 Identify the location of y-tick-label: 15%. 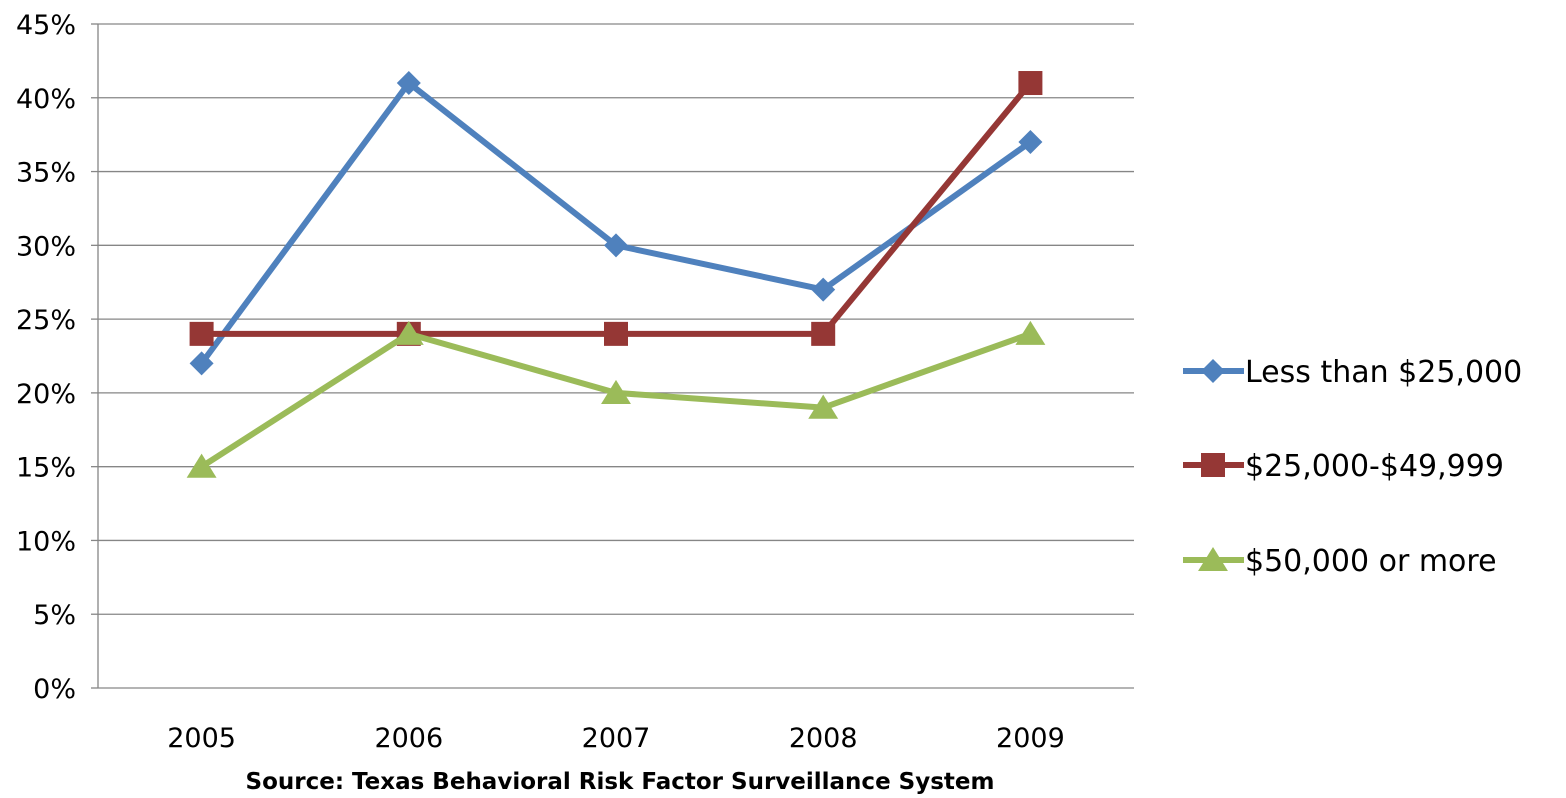
(46, 468).